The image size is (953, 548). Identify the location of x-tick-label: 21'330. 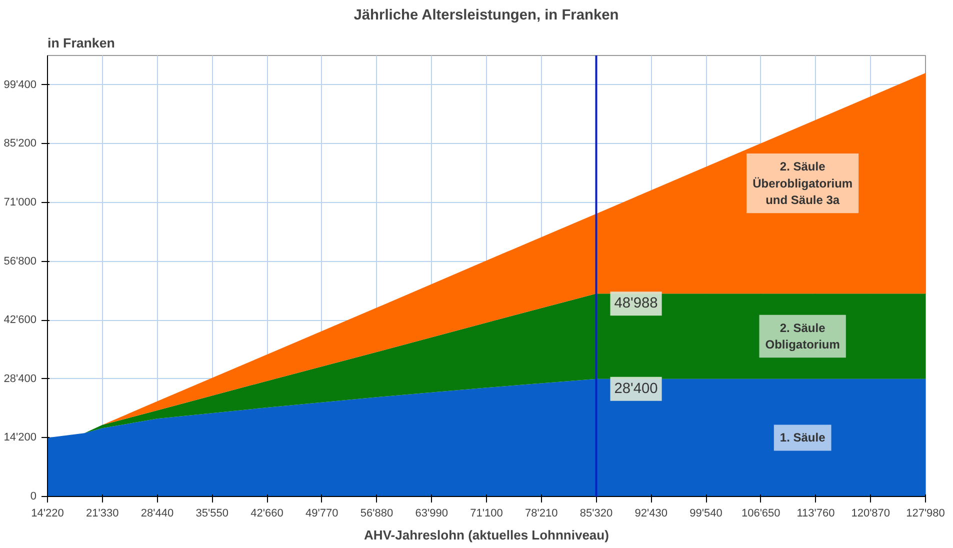
(102, 514).